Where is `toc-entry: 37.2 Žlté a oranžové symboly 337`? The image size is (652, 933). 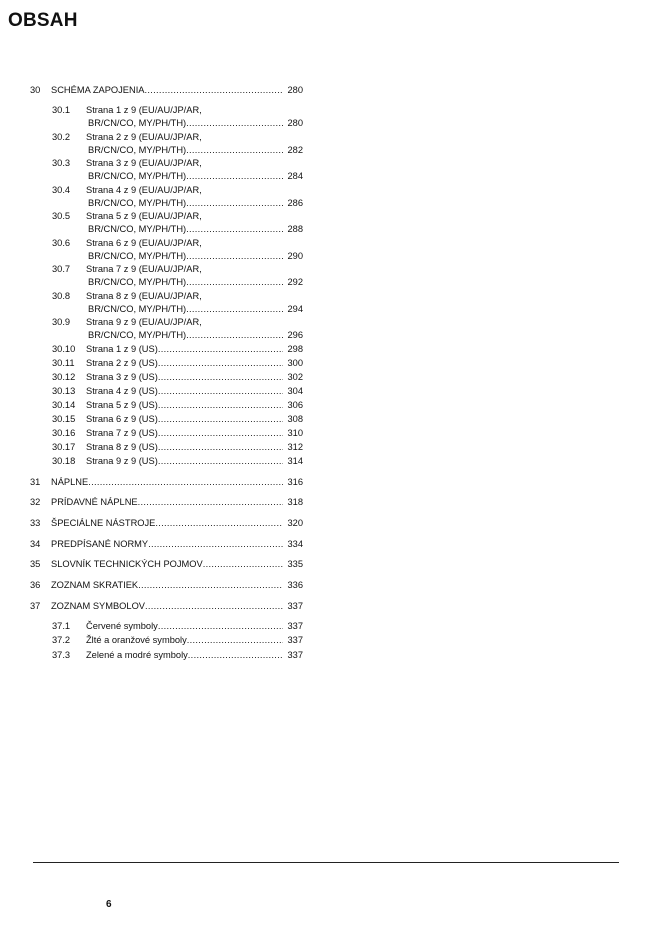
toc-entry: 37.2 Žlté a oranžové symboly 337 is located at coordinates (177, 640).